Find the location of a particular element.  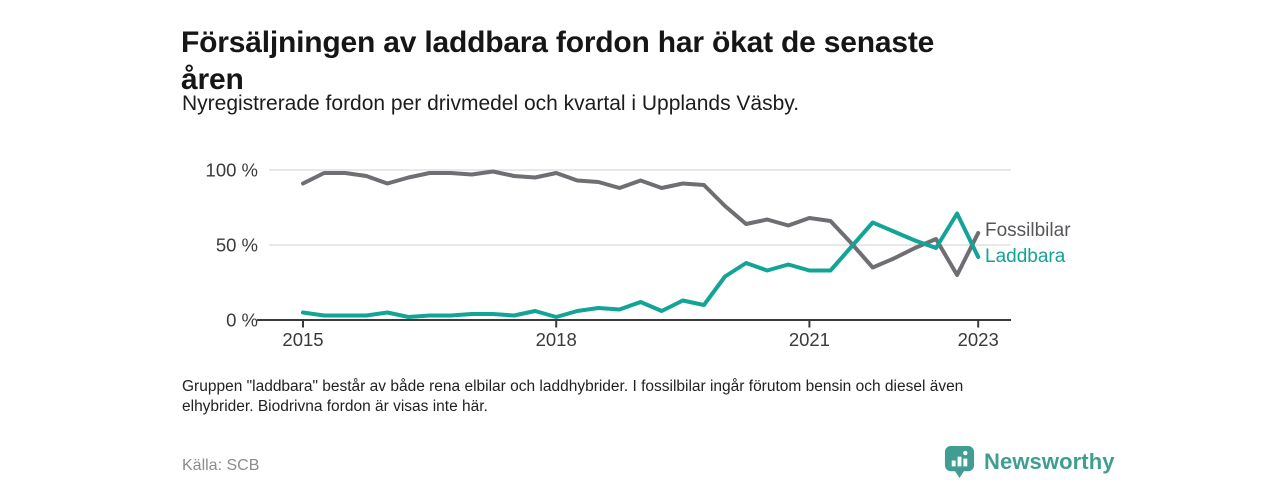

series-line-fossilbilar is located at coordinates (641, 223).